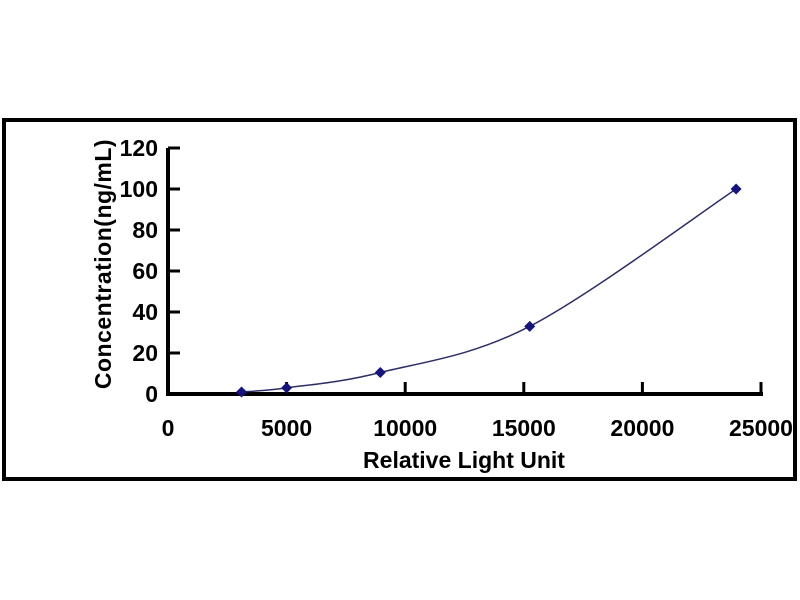 The height and width of the screenshot is (600, 800). I want to click on y-tick-label: 0, so click(151, 394).